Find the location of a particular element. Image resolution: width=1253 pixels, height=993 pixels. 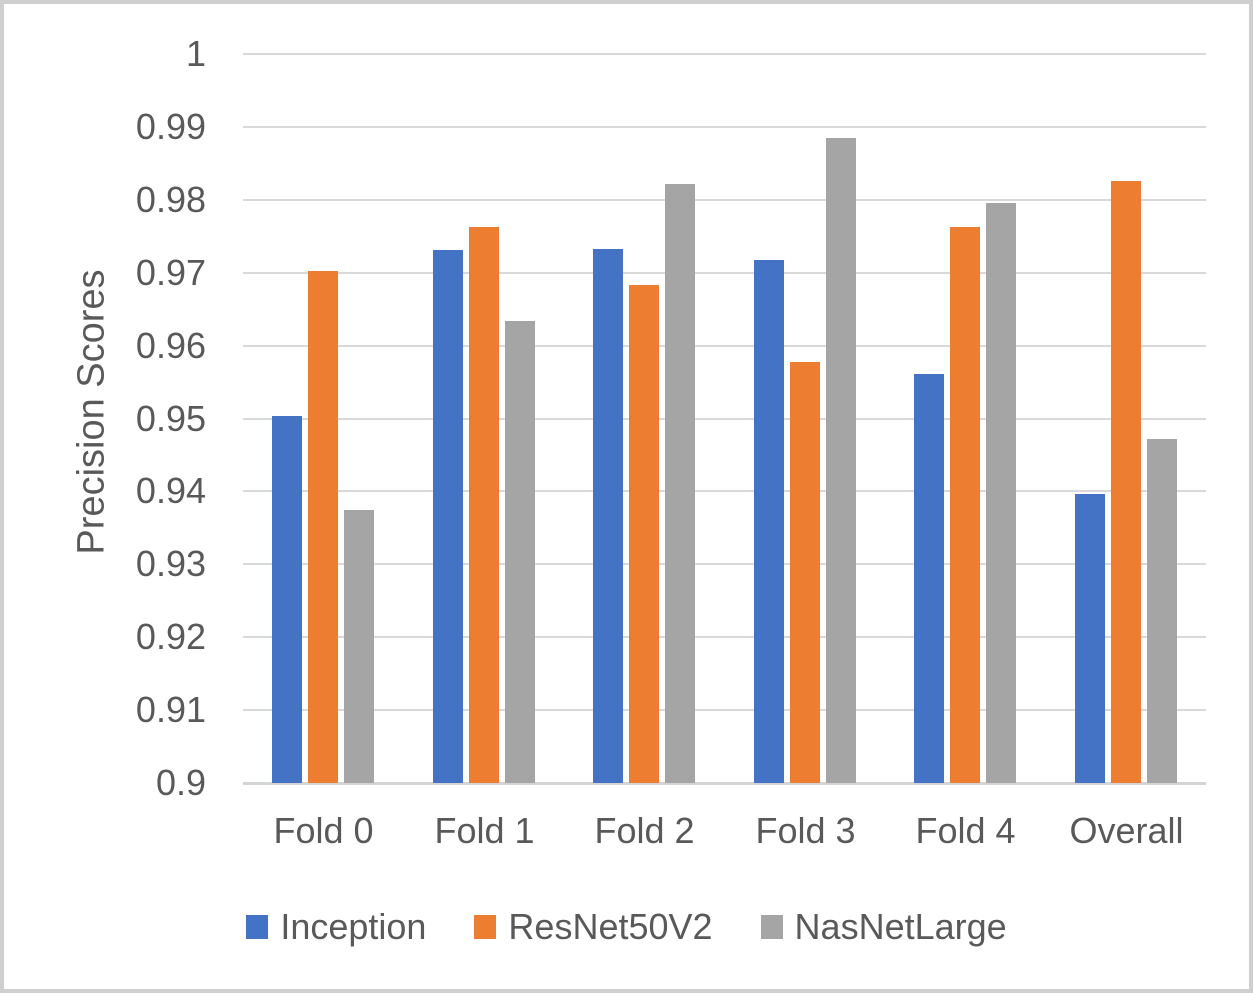

bar-inception-overall is located at coordinates (1090, 638).